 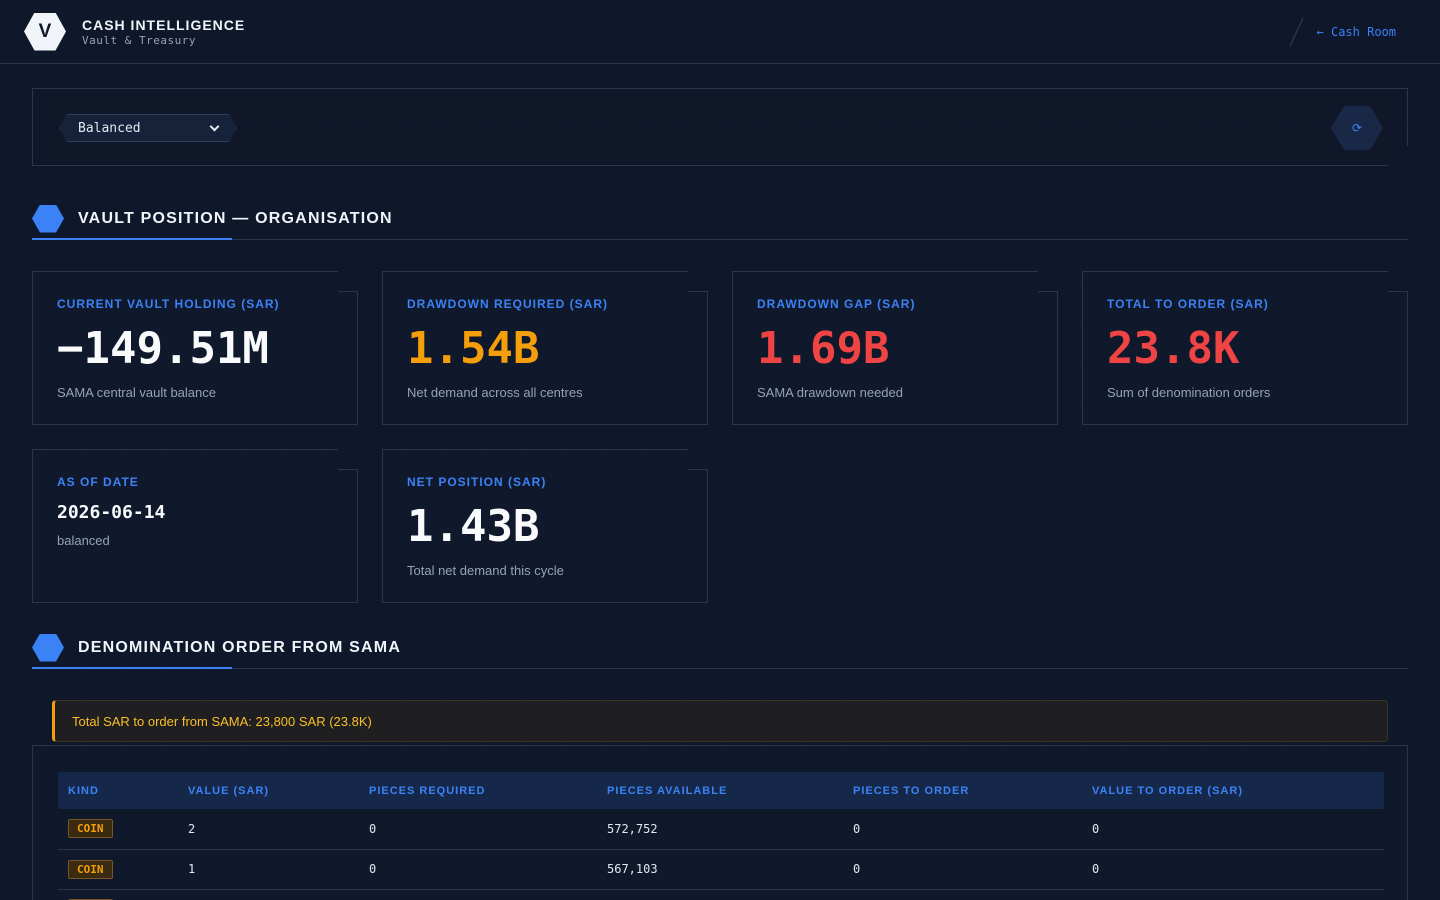 I want to click on card-value: 1.43B, so click(x=473, y=526).